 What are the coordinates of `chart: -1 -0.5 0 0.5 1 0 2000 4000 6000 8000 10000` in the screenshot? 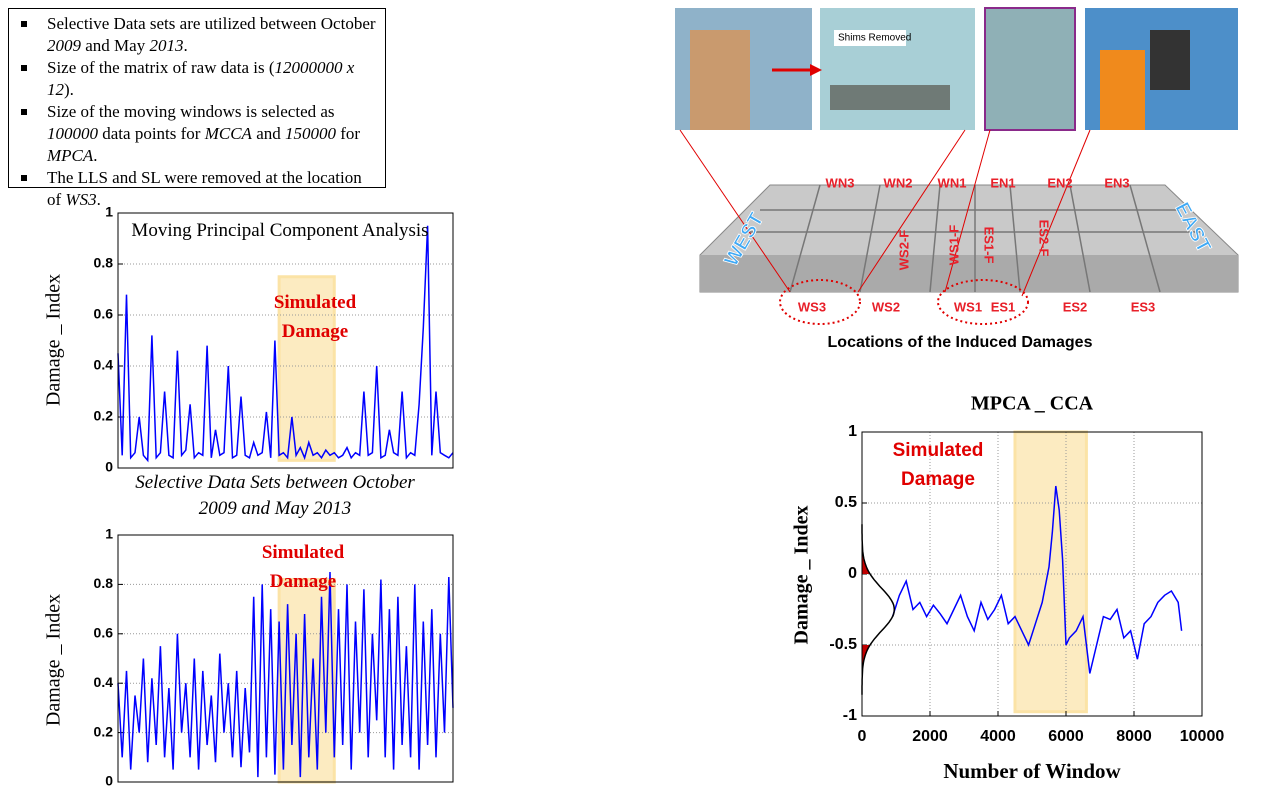 It's located at (1026, 584).